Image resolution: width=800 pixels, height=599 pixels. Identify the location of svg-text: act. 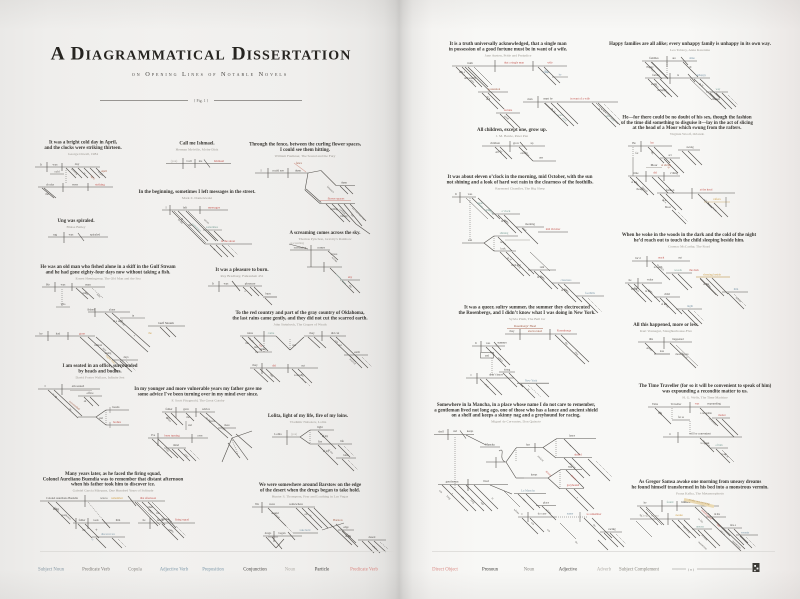
(669, 155).